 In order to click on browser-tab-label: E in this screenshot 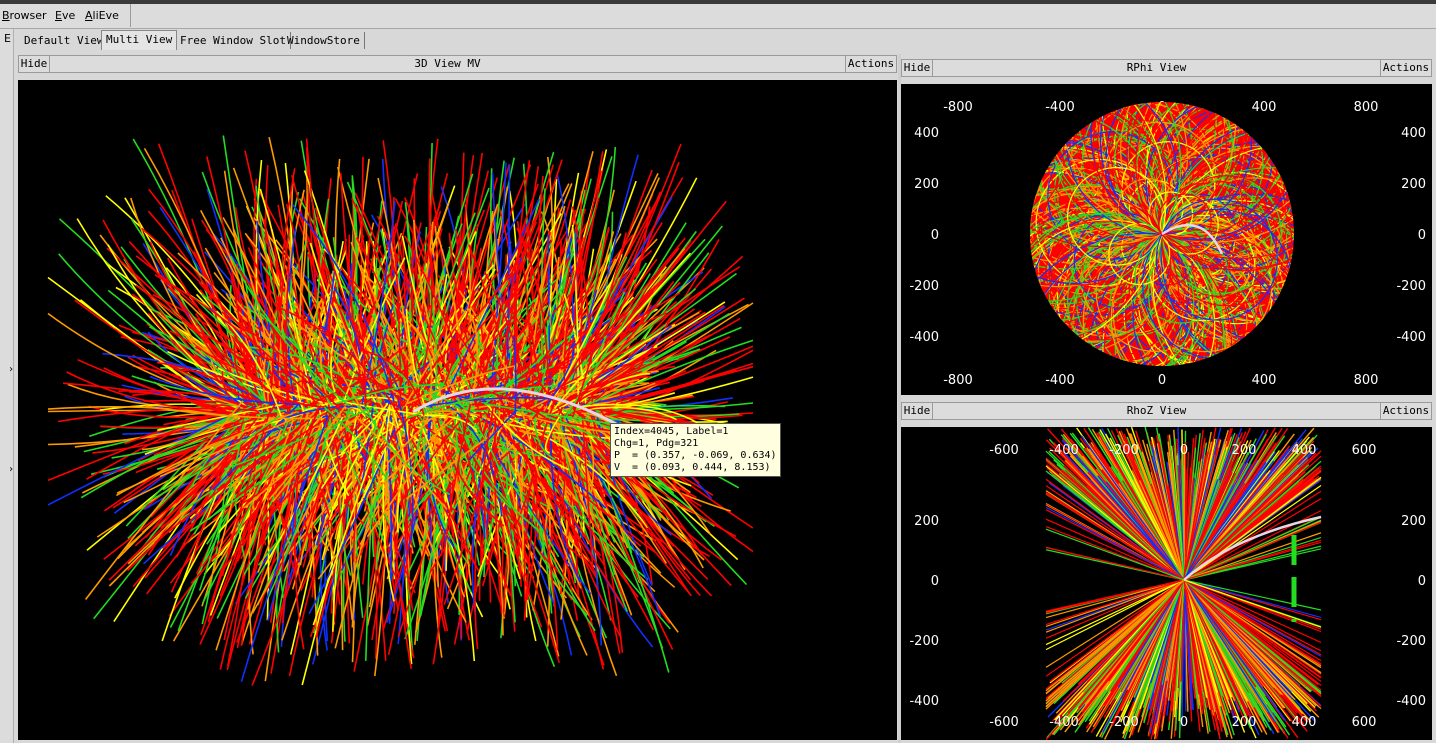, I will do `click(7, 38)`.